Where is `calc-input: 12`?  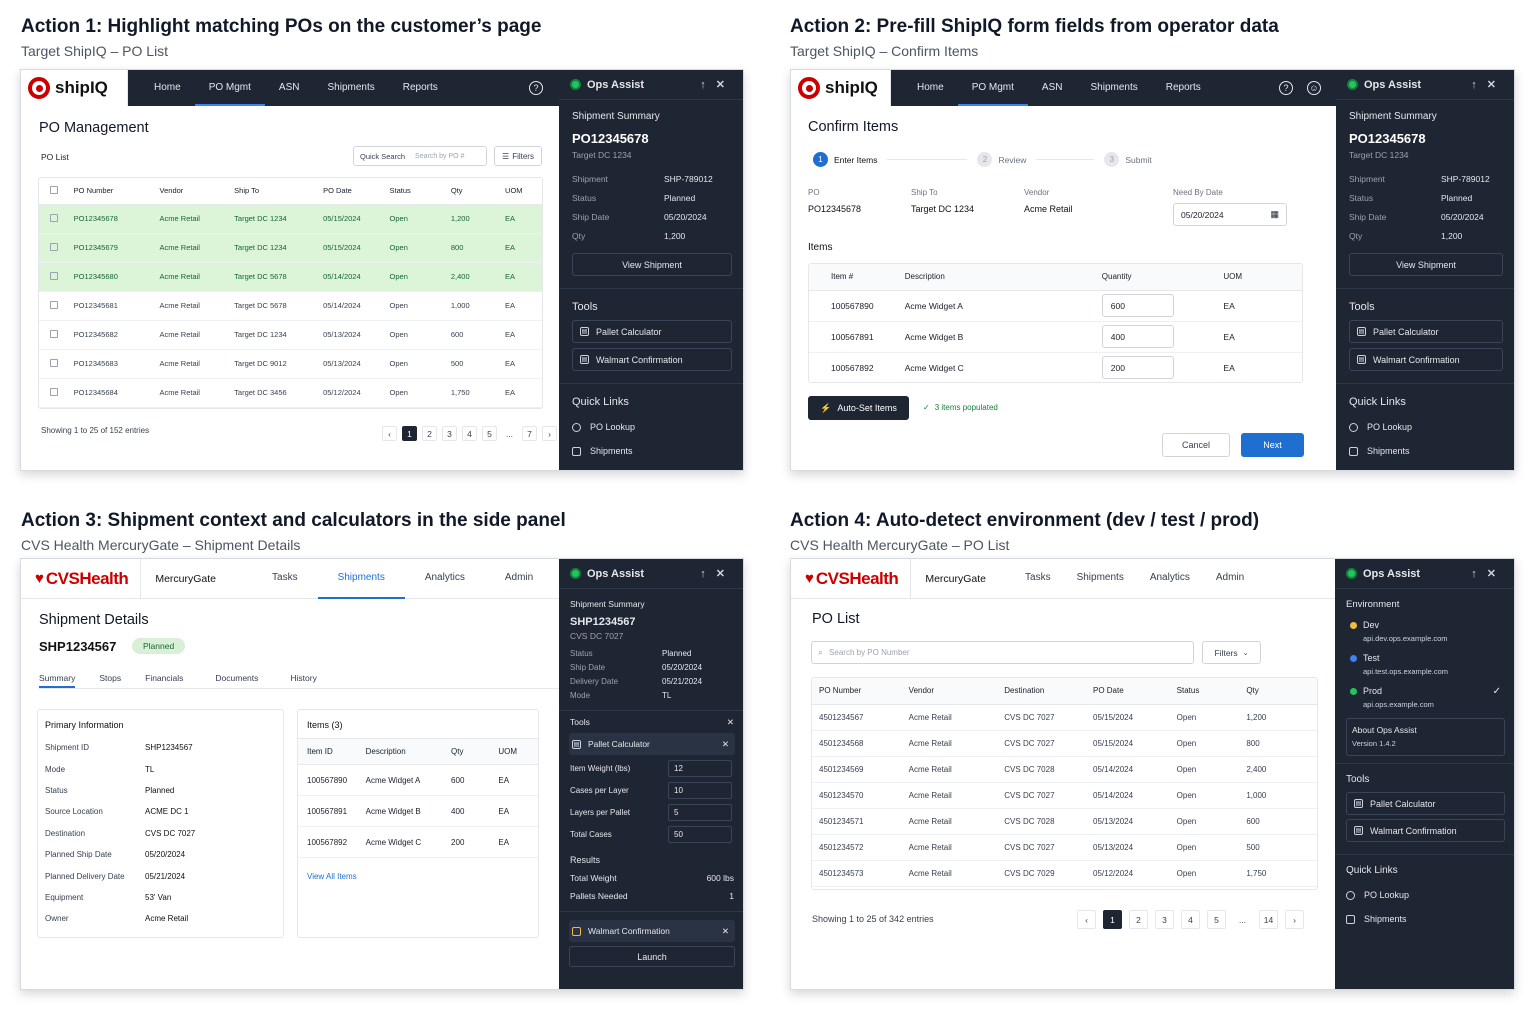
calc-input: 12 is located at coordinates (700, 768).